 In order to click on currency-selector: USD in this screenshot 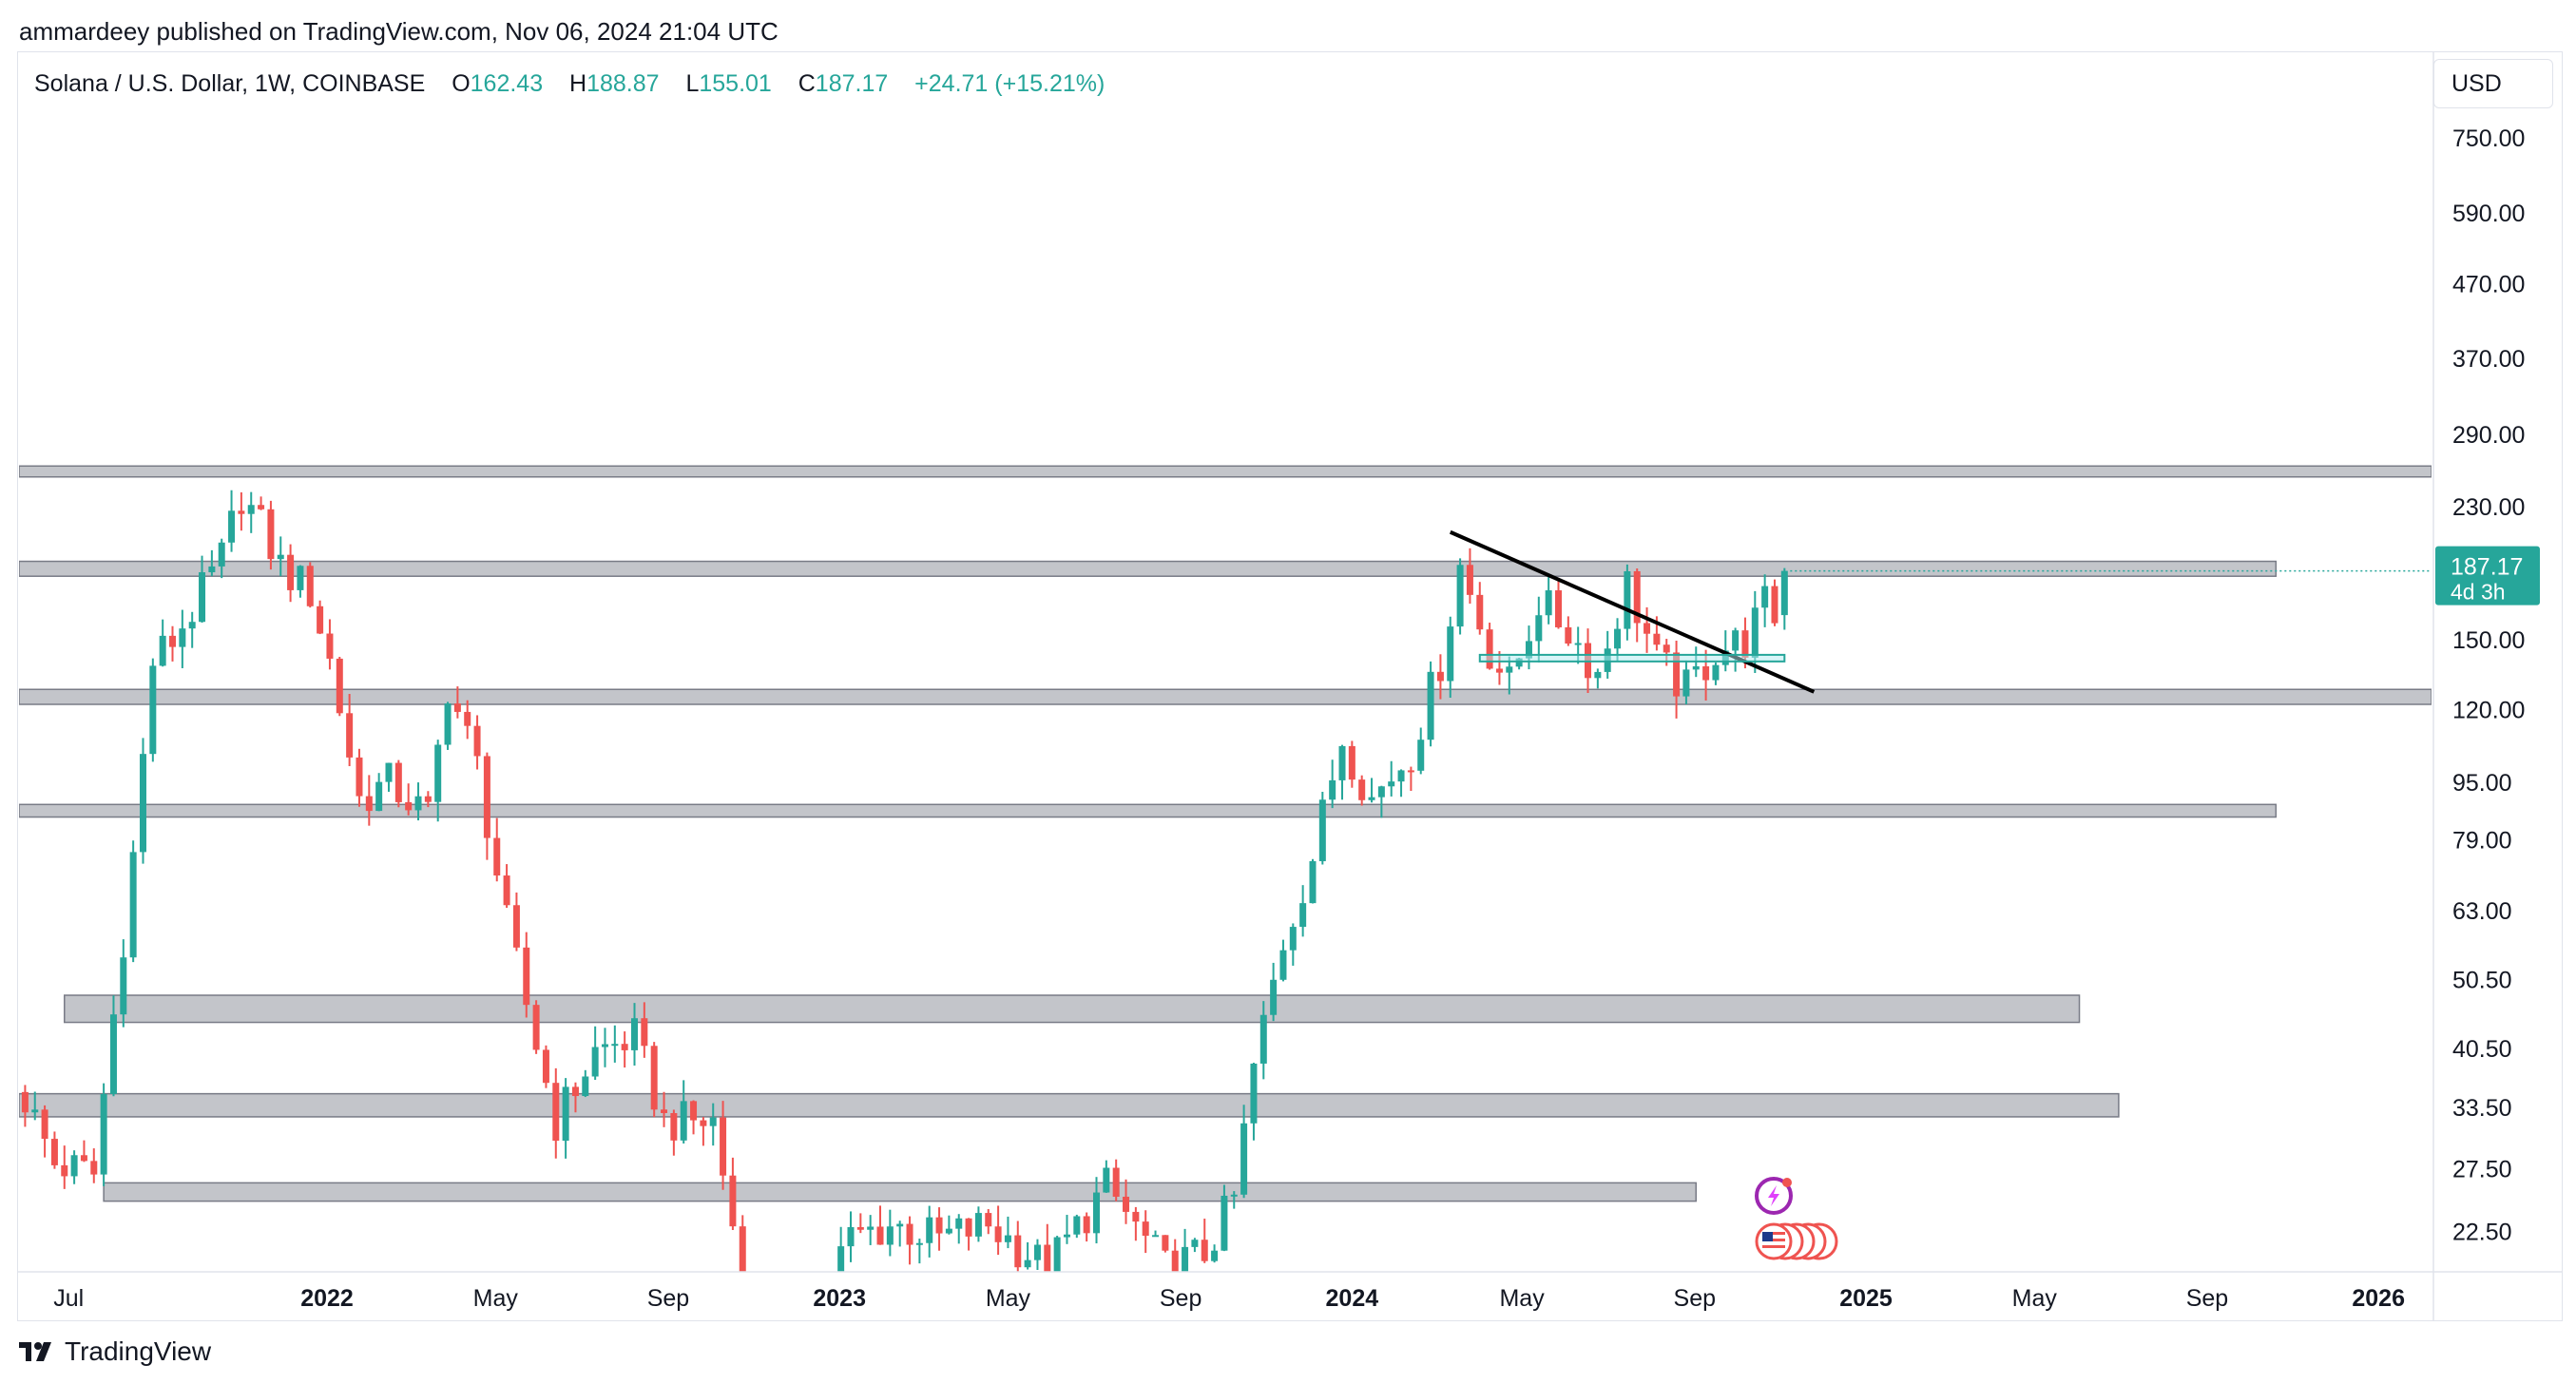, I will do `click(2493, 83)`.